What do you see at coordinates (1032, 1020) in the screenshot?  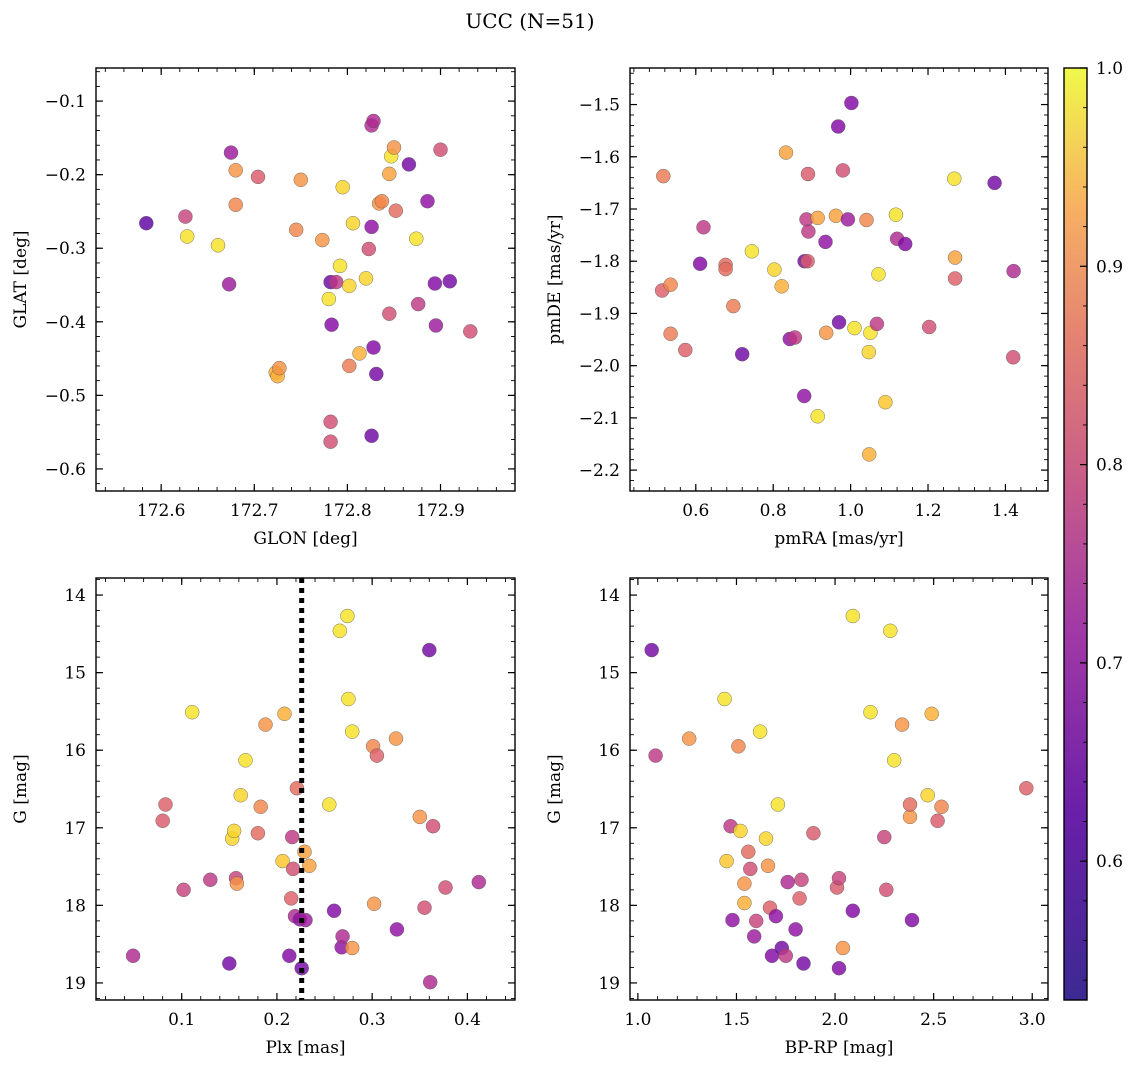 I see `x-tick-label: 3.0` at bounding box center [1032, 1020].